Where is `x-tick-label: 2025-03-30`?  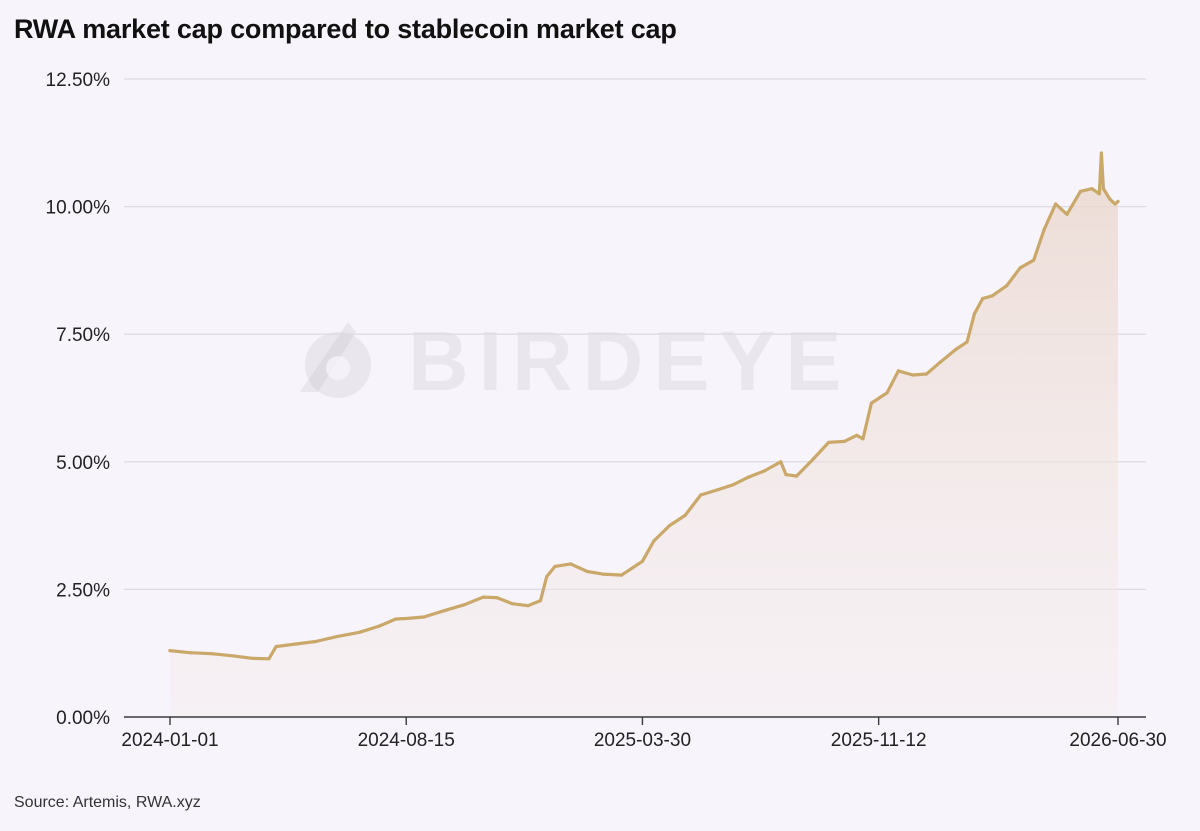 x-tick-label: 2025-03-30 is located at coordinates (642, 740).